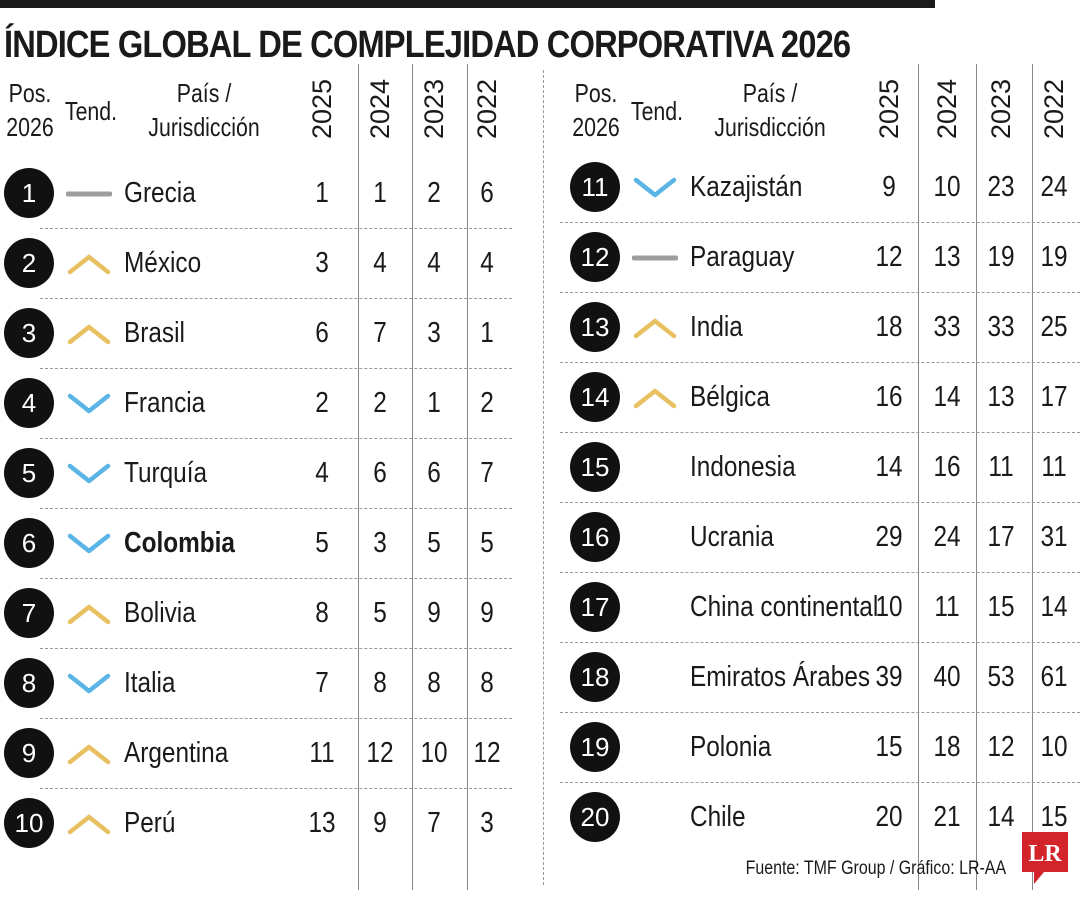  I want to click on rank-2024: 14, so click(947, 397).